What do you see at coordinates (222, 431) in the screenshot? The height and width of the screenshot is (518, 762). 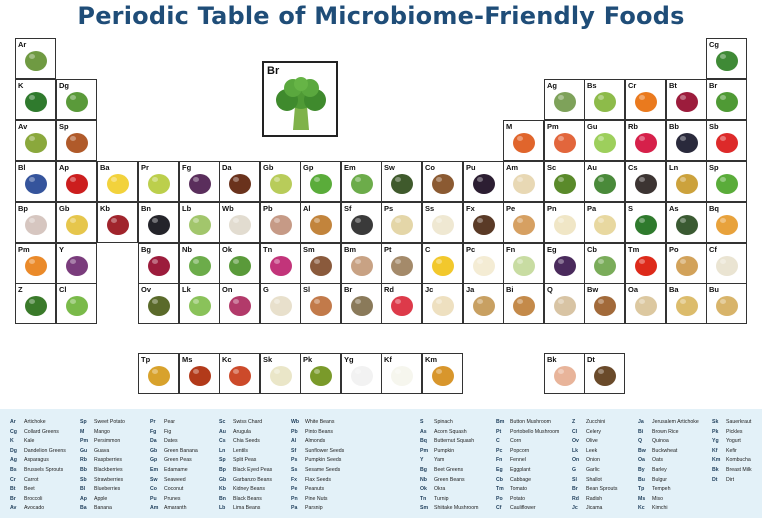 I see `legend-symbol: Au` at bounding box center [222, 431].